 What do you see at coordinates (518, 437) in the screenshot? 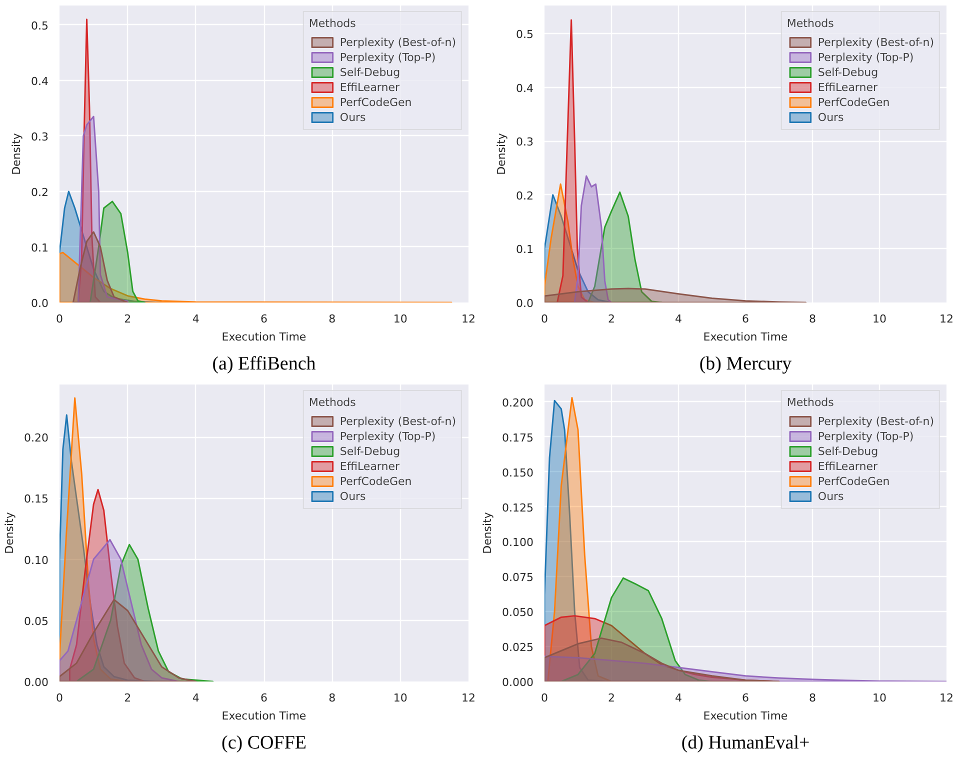
I see `y-tick-label: 0.175` at bounding box center [518, 437].